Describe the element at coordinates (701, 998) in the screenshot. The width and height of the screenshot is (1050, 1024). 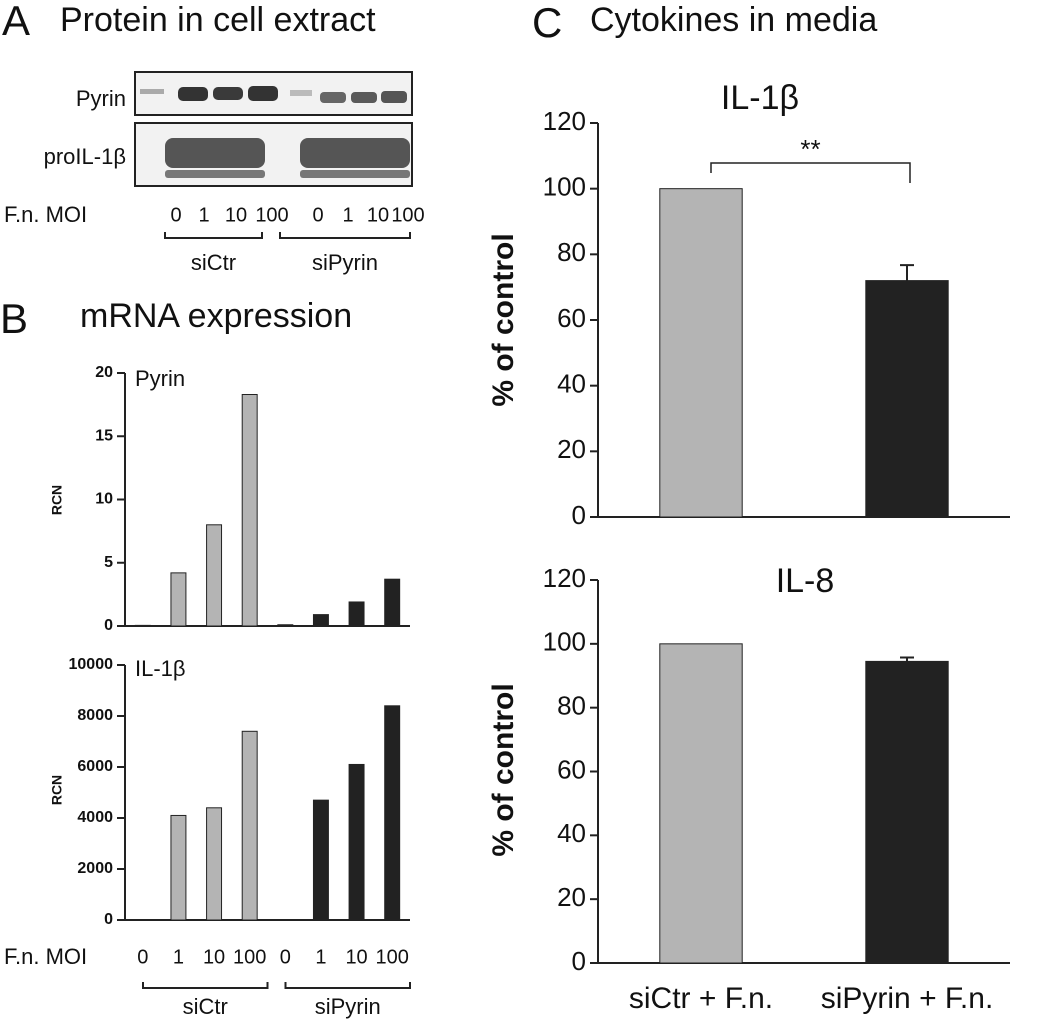
I see `x-tick-label: siCtr + F.n.` at that location.